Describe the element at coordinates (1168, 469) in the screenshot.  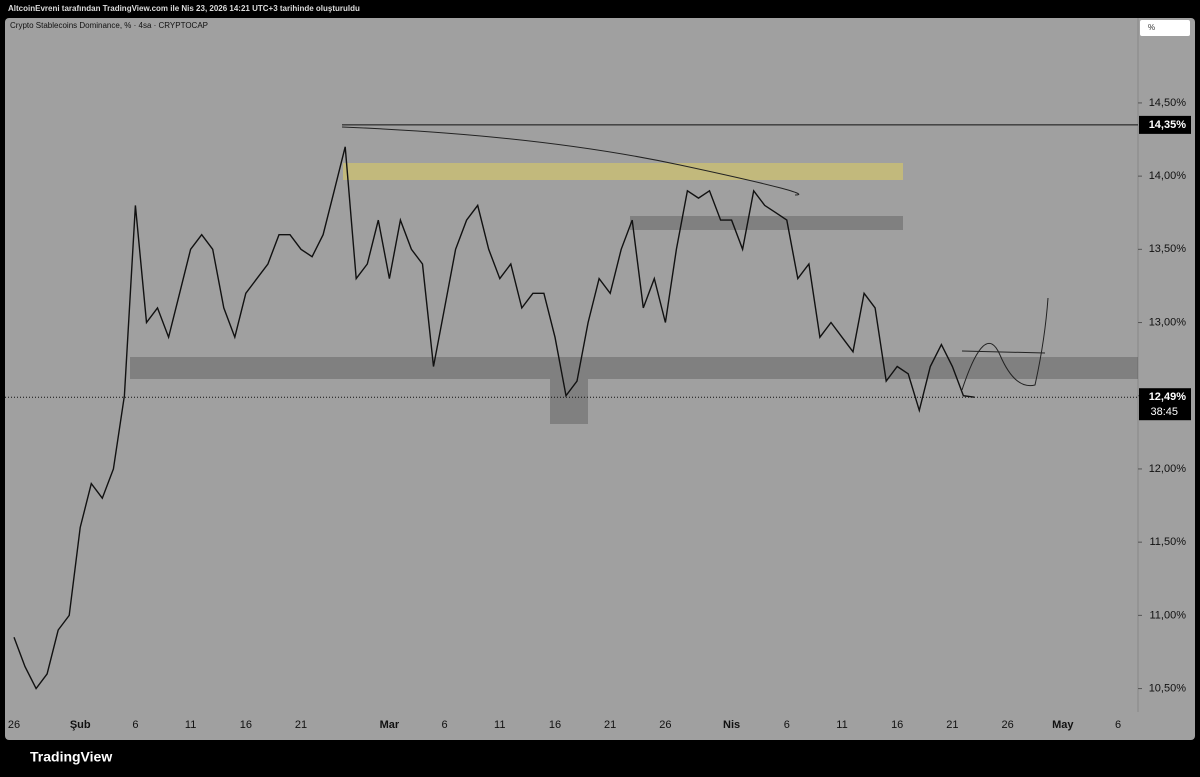
I see `y-tick-label: 12,00%` at that location.